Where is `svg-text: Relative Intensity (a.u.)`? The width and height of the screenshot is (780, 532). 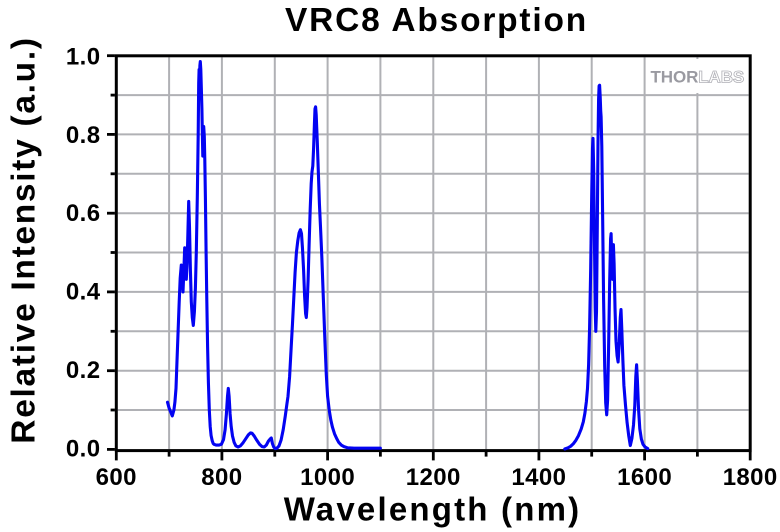 svg-text: Relative Intensity (a.u.) is located at coordinates (24, 239).